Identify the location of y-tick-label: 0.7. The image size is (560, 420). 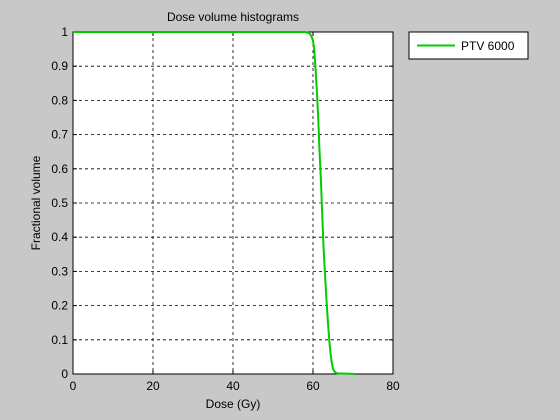
(59, 135).